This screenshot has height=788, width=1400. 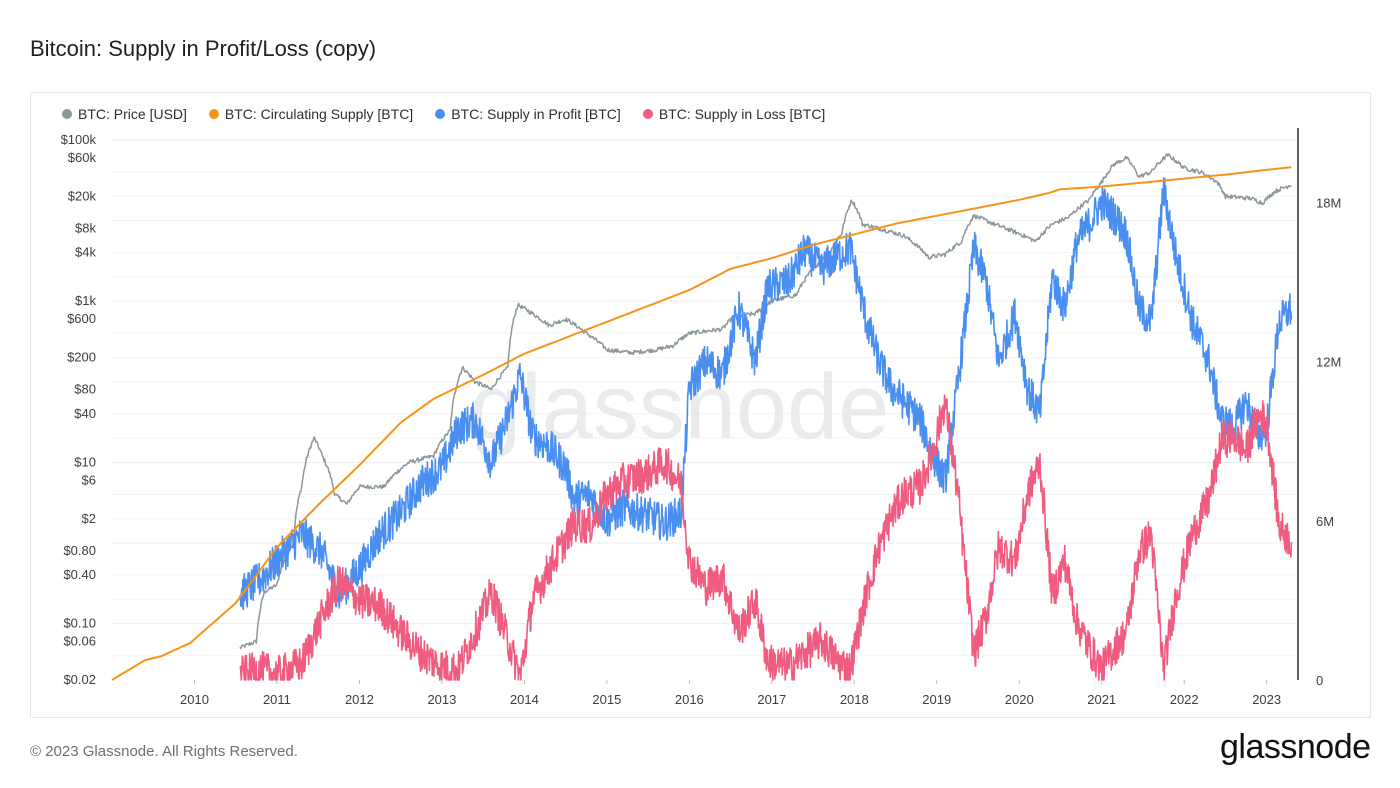 What do you see at coordinates (1328, 362) in the screenshot?
I see `y-right-tick-label: 12M` at bounding box center [1328, 362].